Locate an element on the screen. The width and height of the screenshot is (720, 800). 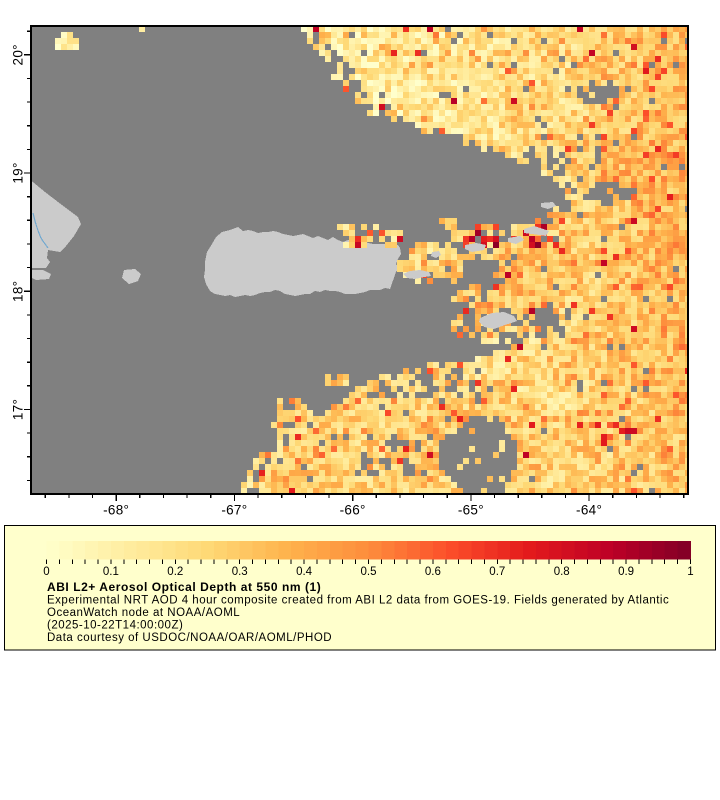
svg-text: 0.7 is located at coordinates (497, 572).